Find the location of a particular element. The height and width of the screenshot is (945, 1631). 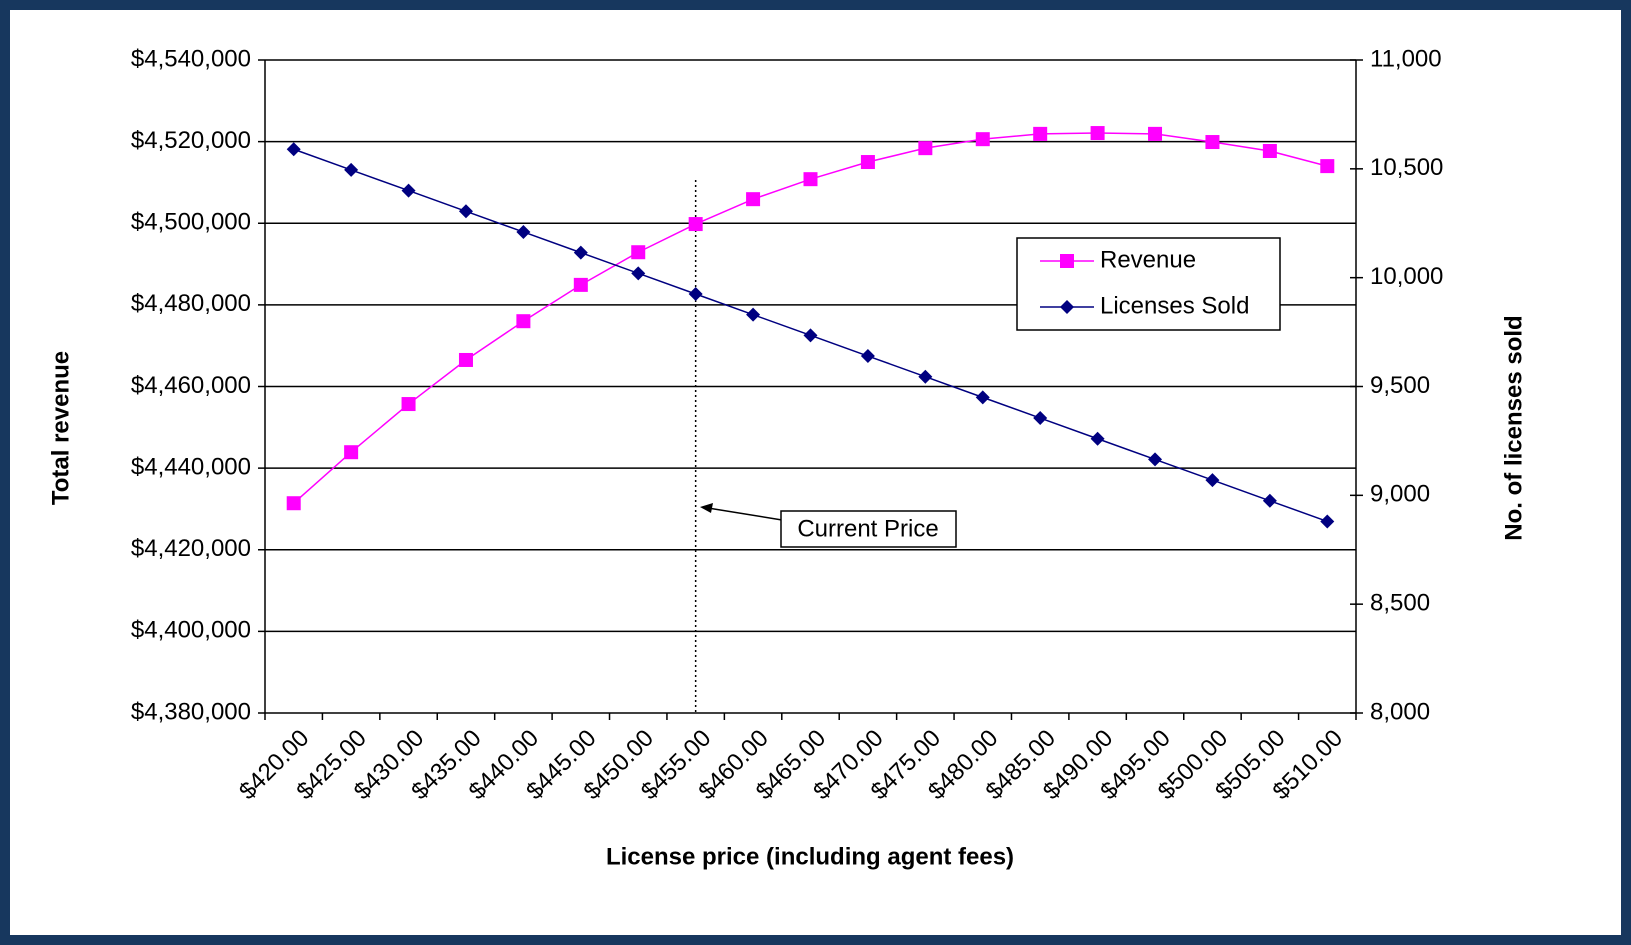

y-tick-label: $4,500,000 is located at coordinates (191, 222).